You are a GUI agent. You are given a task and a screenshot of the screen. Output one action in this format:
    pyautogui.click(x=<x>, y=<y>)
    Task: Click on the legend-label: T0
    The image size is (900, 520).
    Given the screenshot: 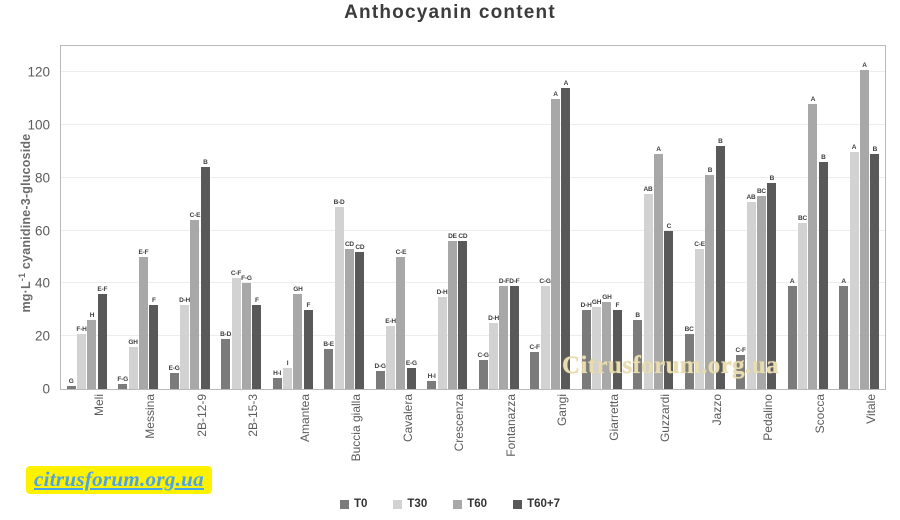 What is the action you would take?
    pyautogui.click(x=360, y=504)
    